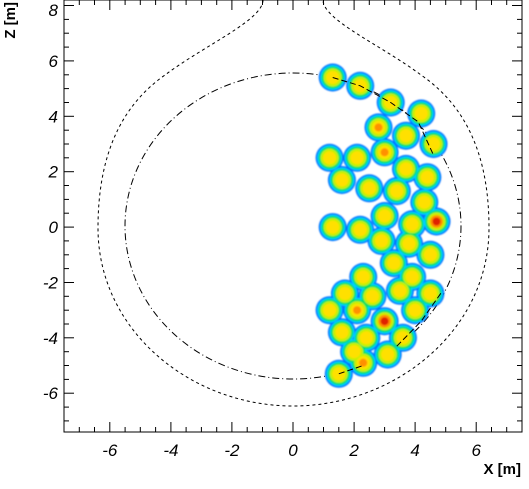 The height and width of the screenshot is (489, 529). I want to click on y-tick-label: -4, so click(50, 338).